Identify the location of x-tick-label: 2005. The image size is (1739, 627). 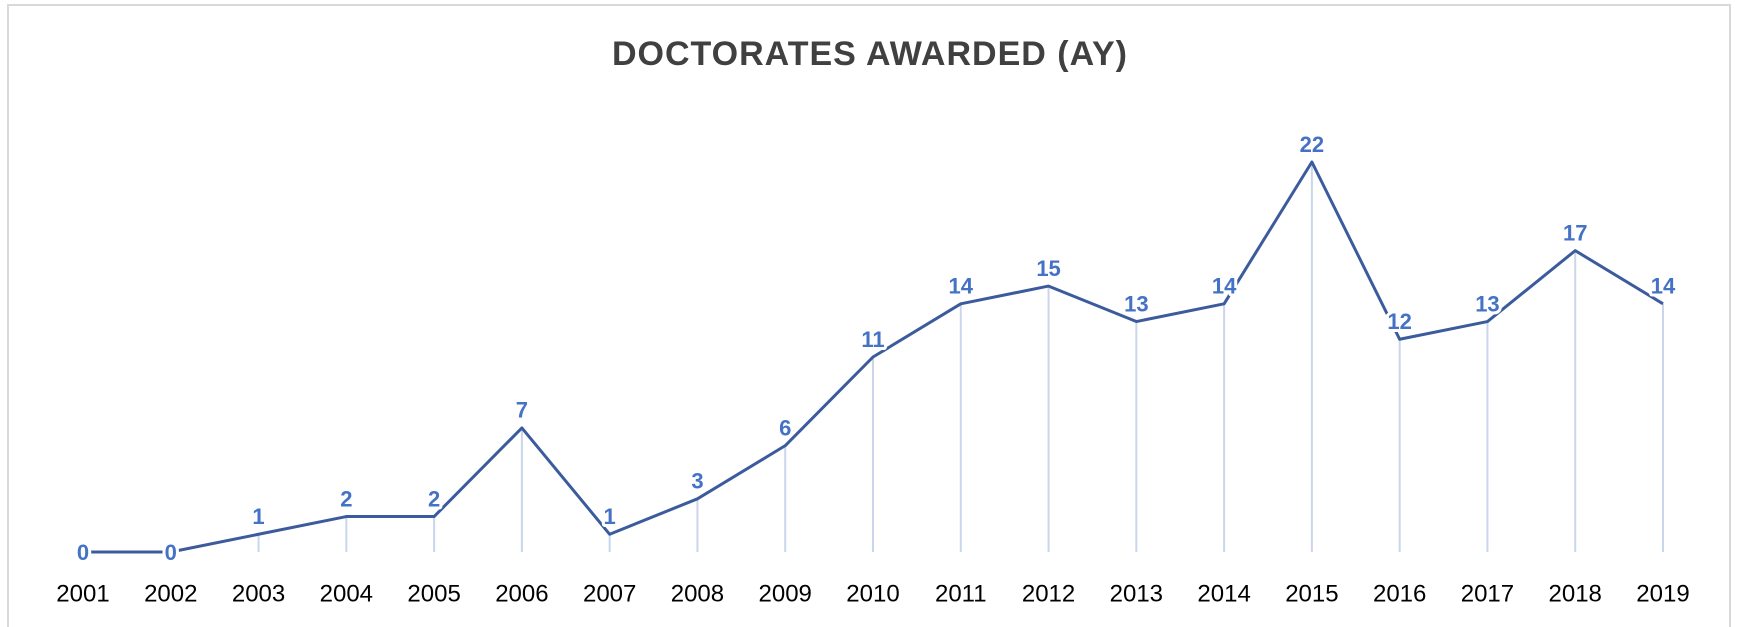
(433, 593).